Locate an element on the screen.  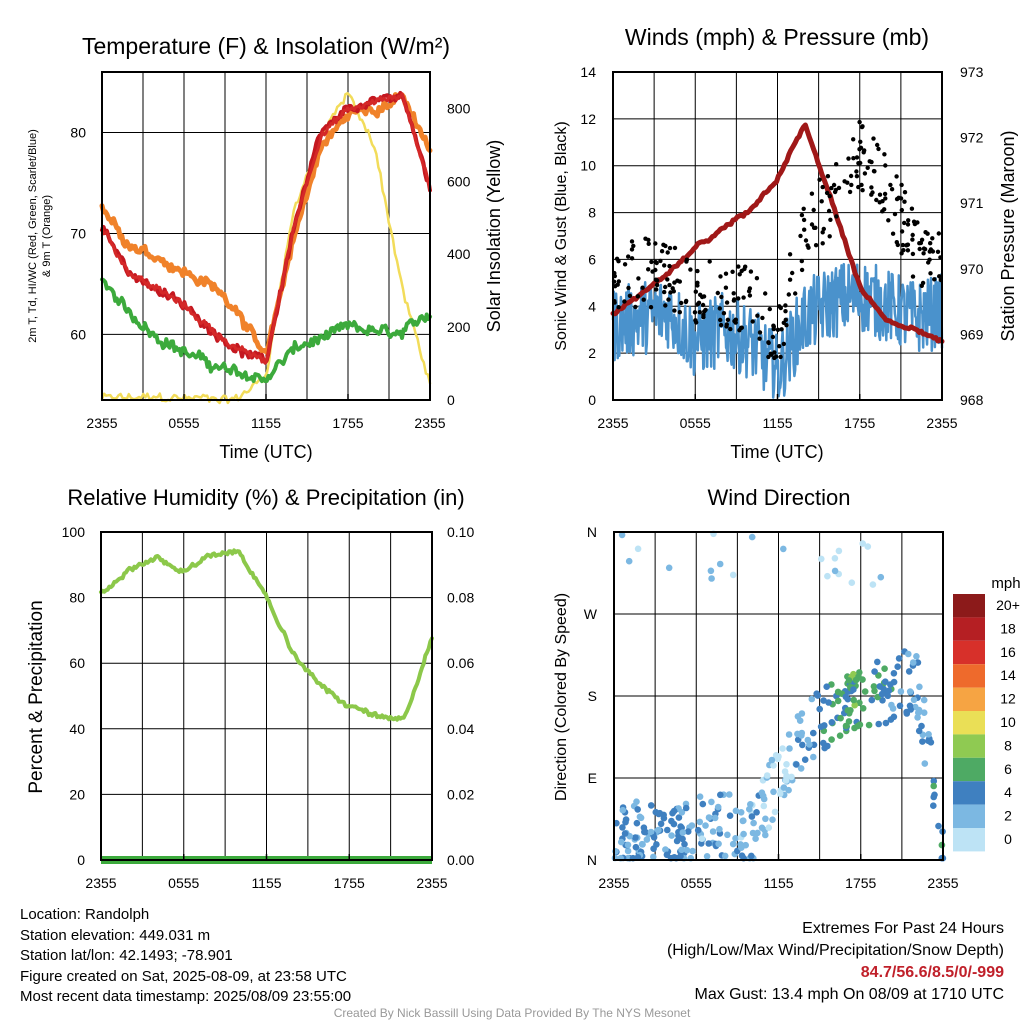
winds-y-tick-label: 8 is located at coordinates (592, 213).